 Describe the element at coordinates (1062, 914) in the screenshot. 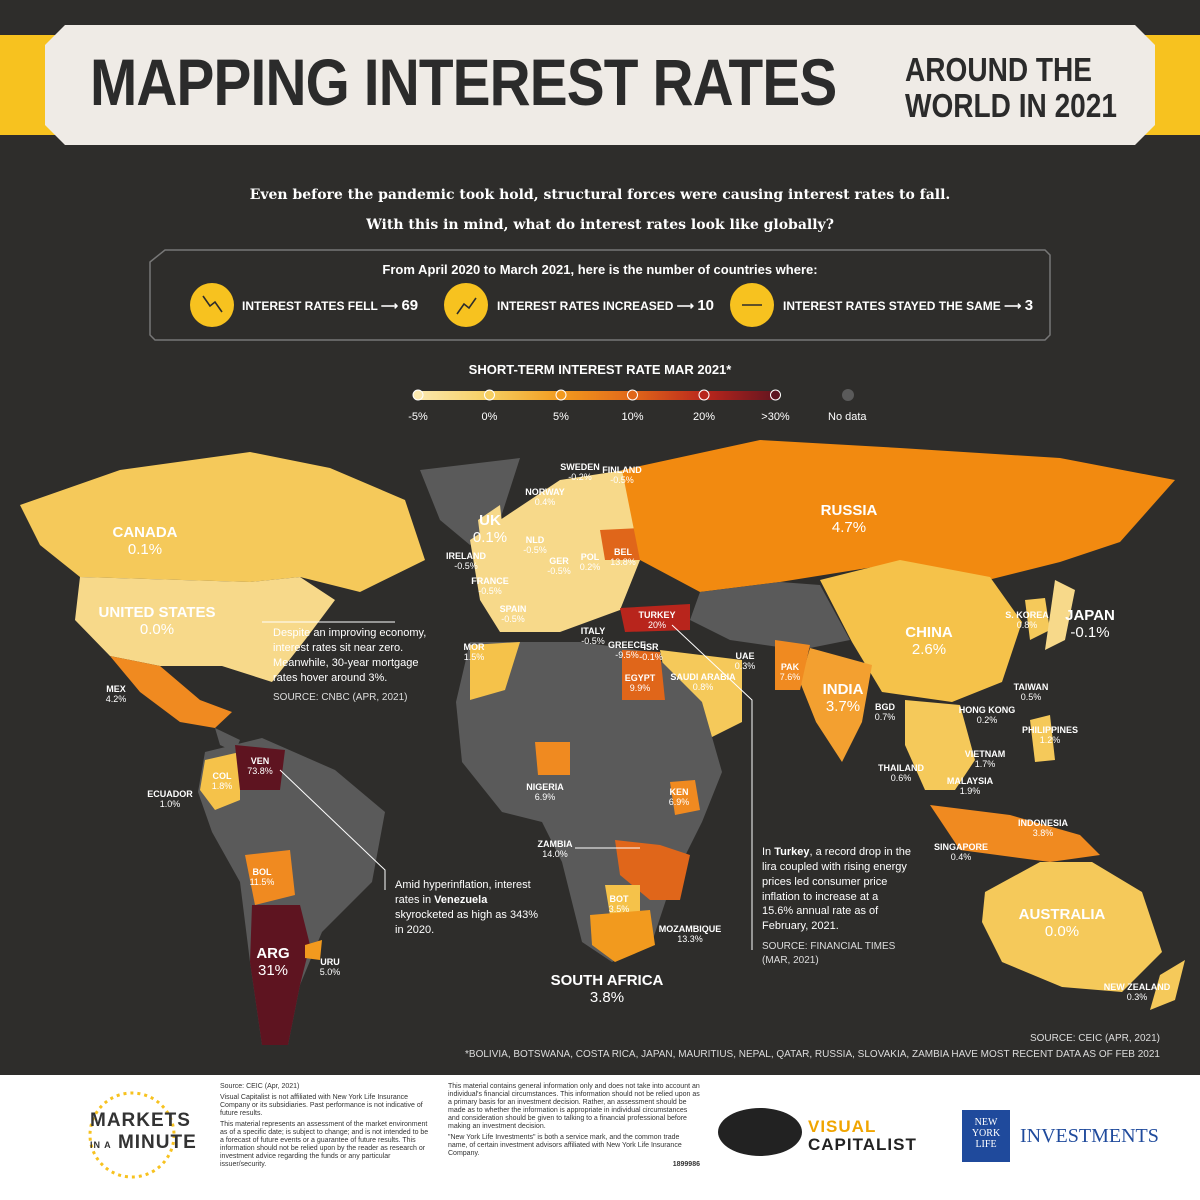

I see `country-name: AUSTRALIA` at that location.